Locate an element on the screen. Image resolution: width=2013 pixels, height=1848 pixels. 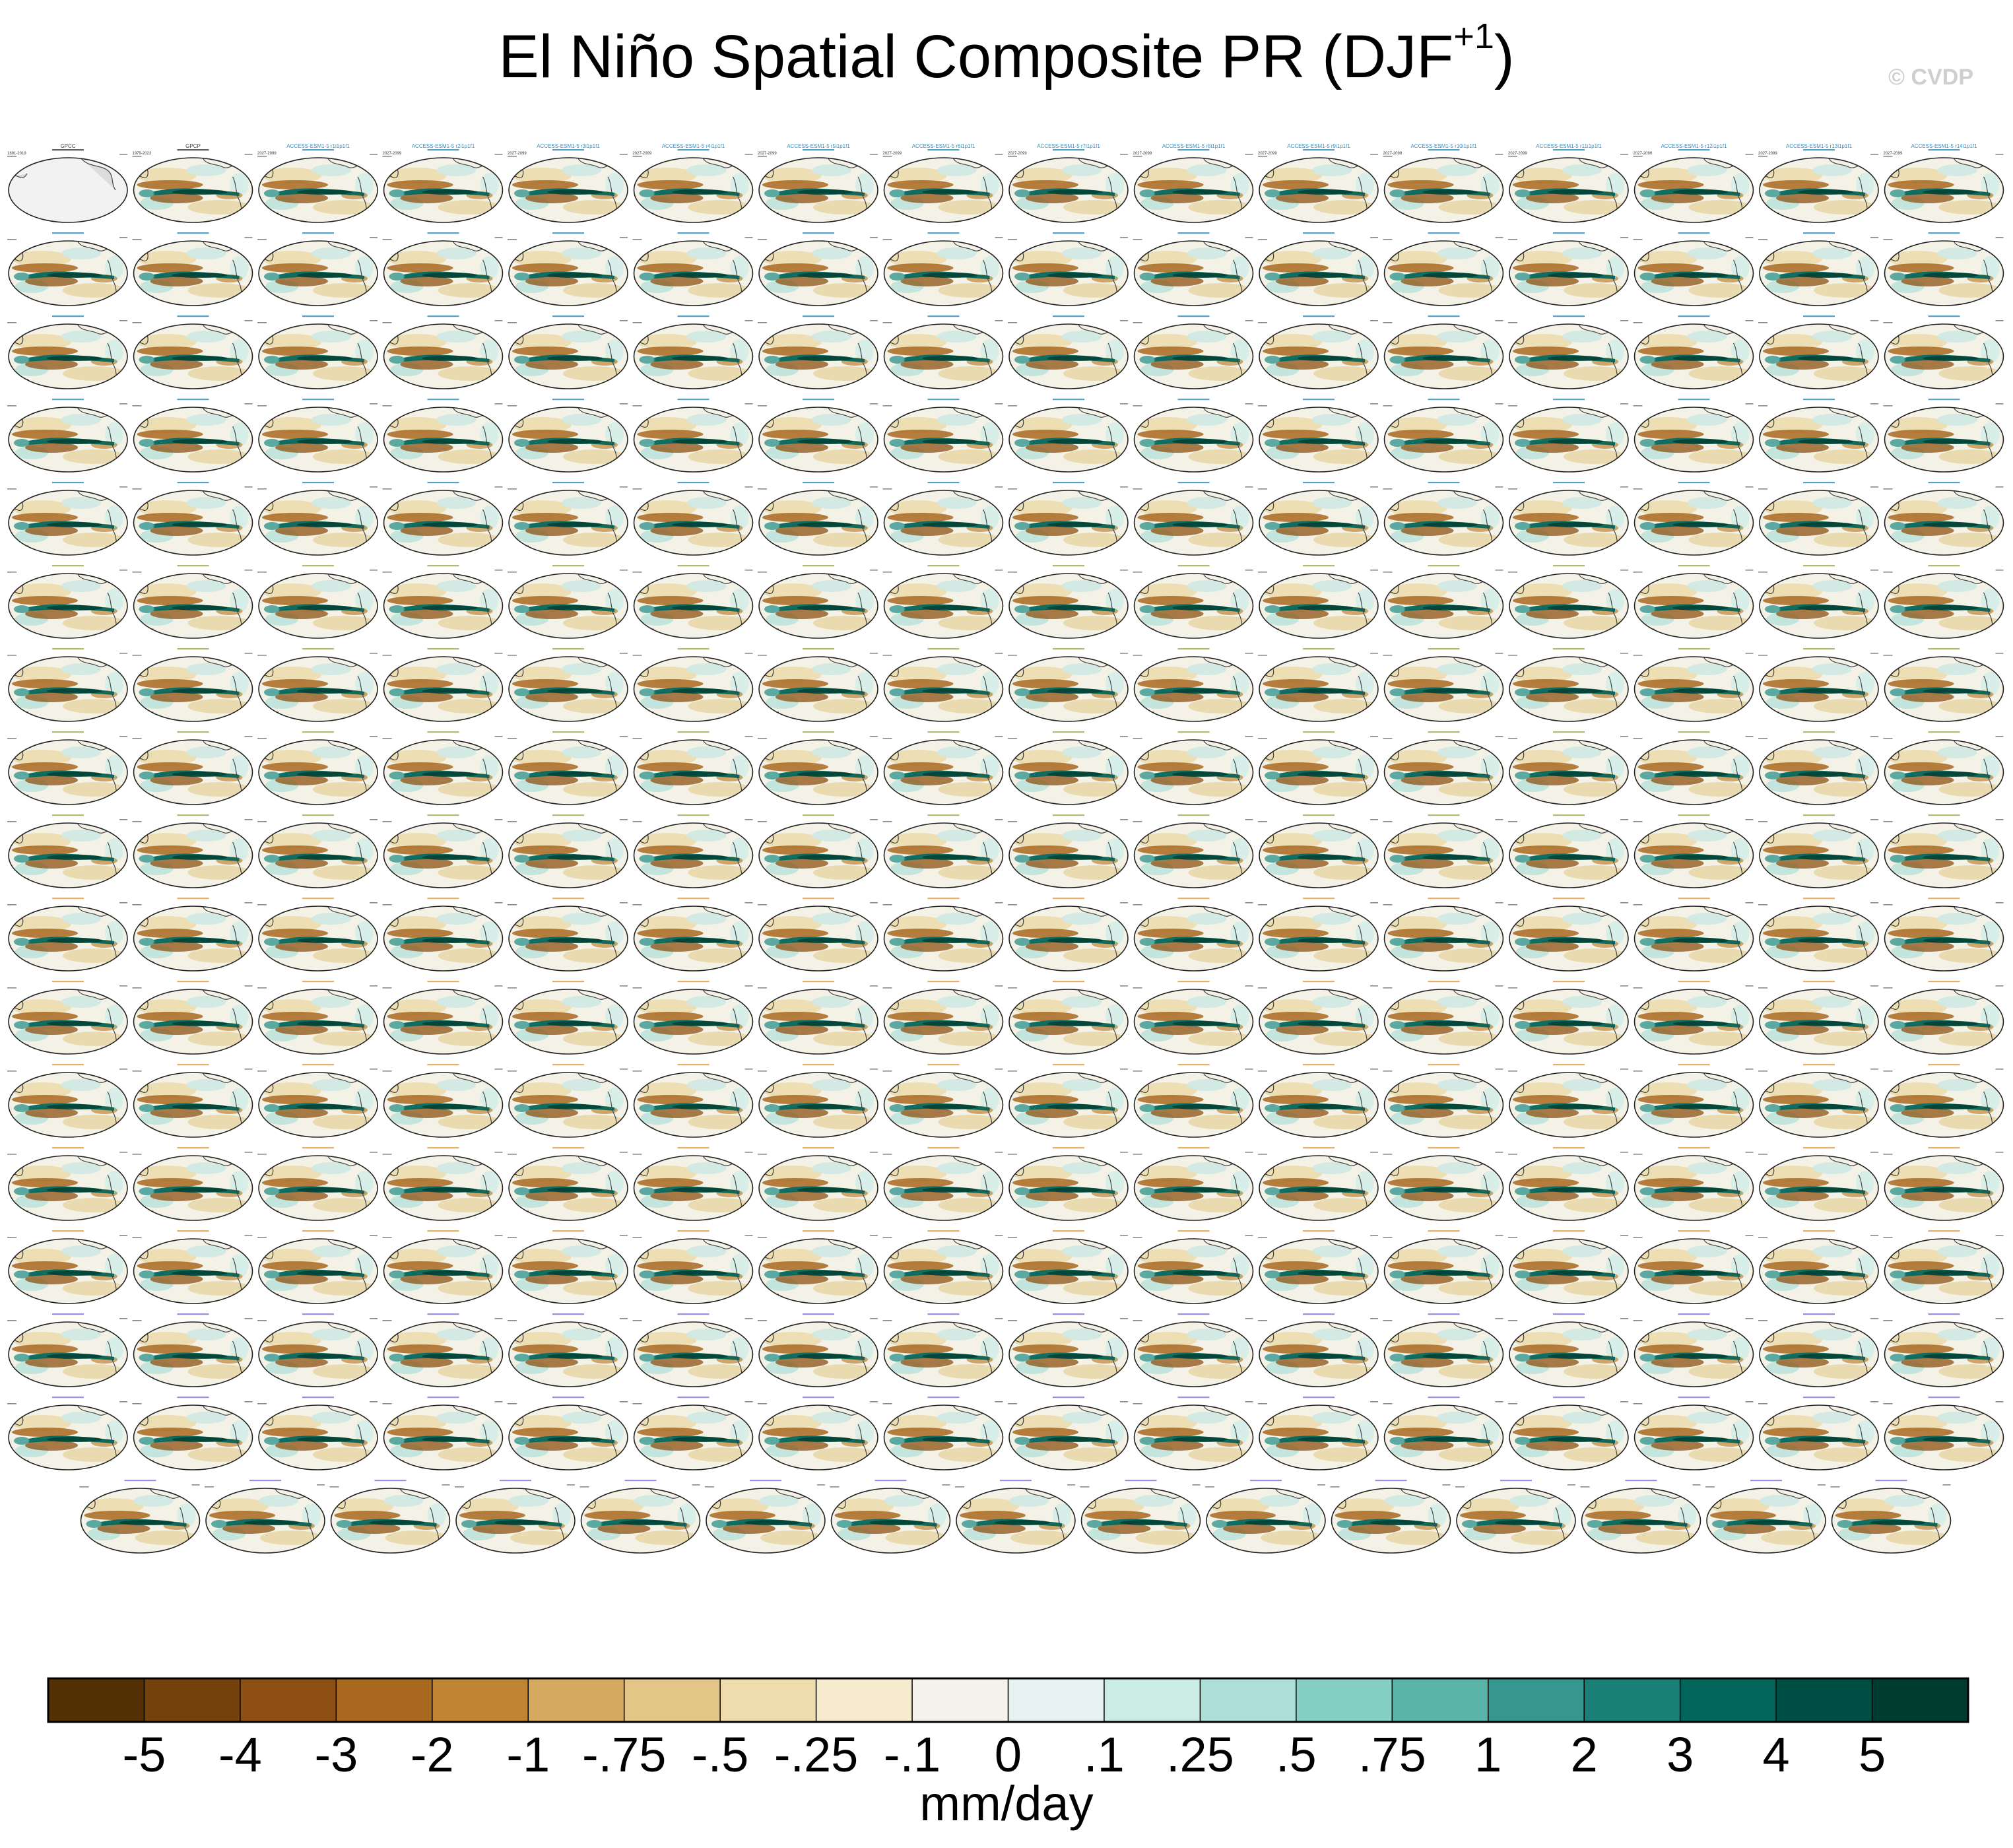
map-panel: ACCESS-ESM1-5 r1i1p1f1 2027-2099 is located at coordinates (317, 182).